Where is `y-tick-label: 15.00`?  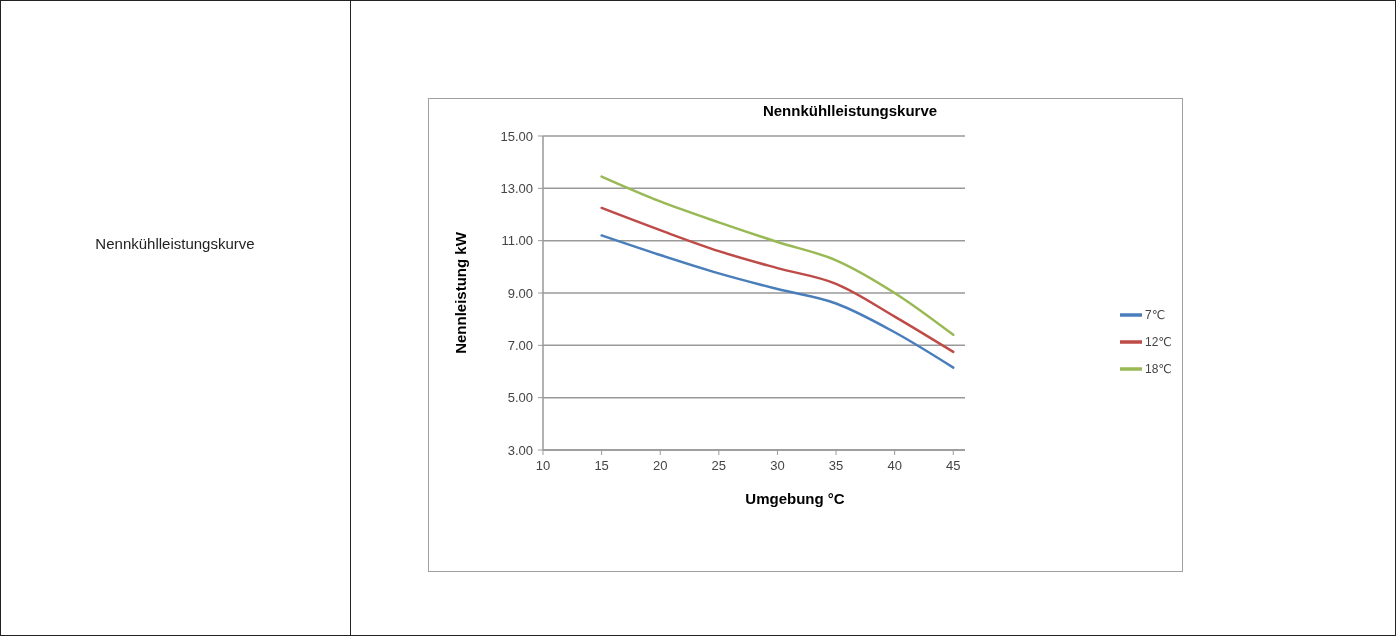 y-tick-label: 15.00 is located at coordinates (516, 136).